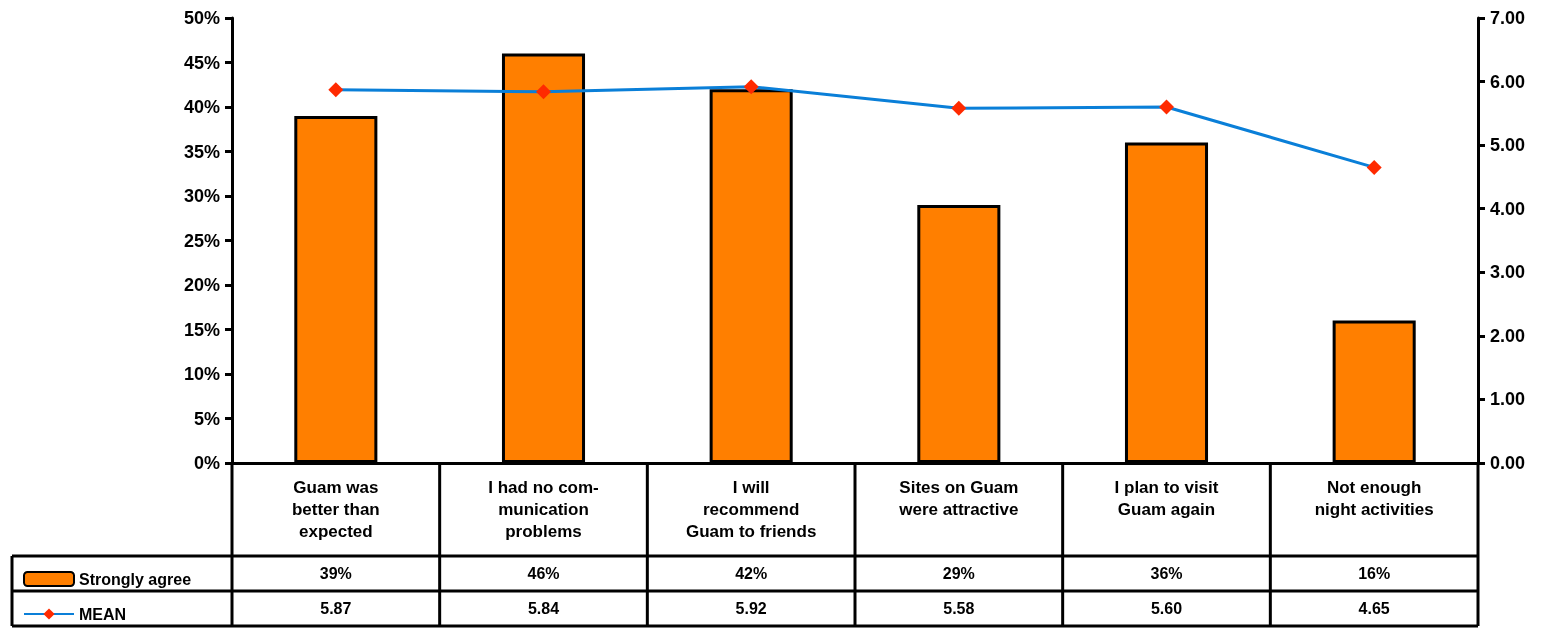 Image resolution: width=1560 pixels, height=628 pixels. I want to click on x-tick-label: I will recommend Guam to friends, so click(751, 509).